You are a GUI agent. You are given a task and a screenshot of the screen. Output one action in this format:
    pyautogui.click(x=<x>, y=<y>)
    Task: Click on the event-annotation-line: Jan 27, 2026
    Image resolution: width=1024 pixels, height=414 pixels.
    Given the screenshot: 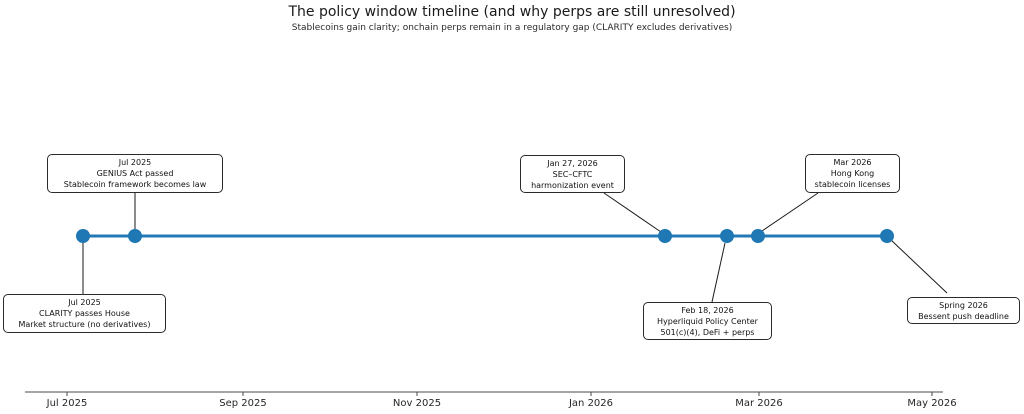 What is the action you would take?
    pyautogui.click(x=572, y=163)
    